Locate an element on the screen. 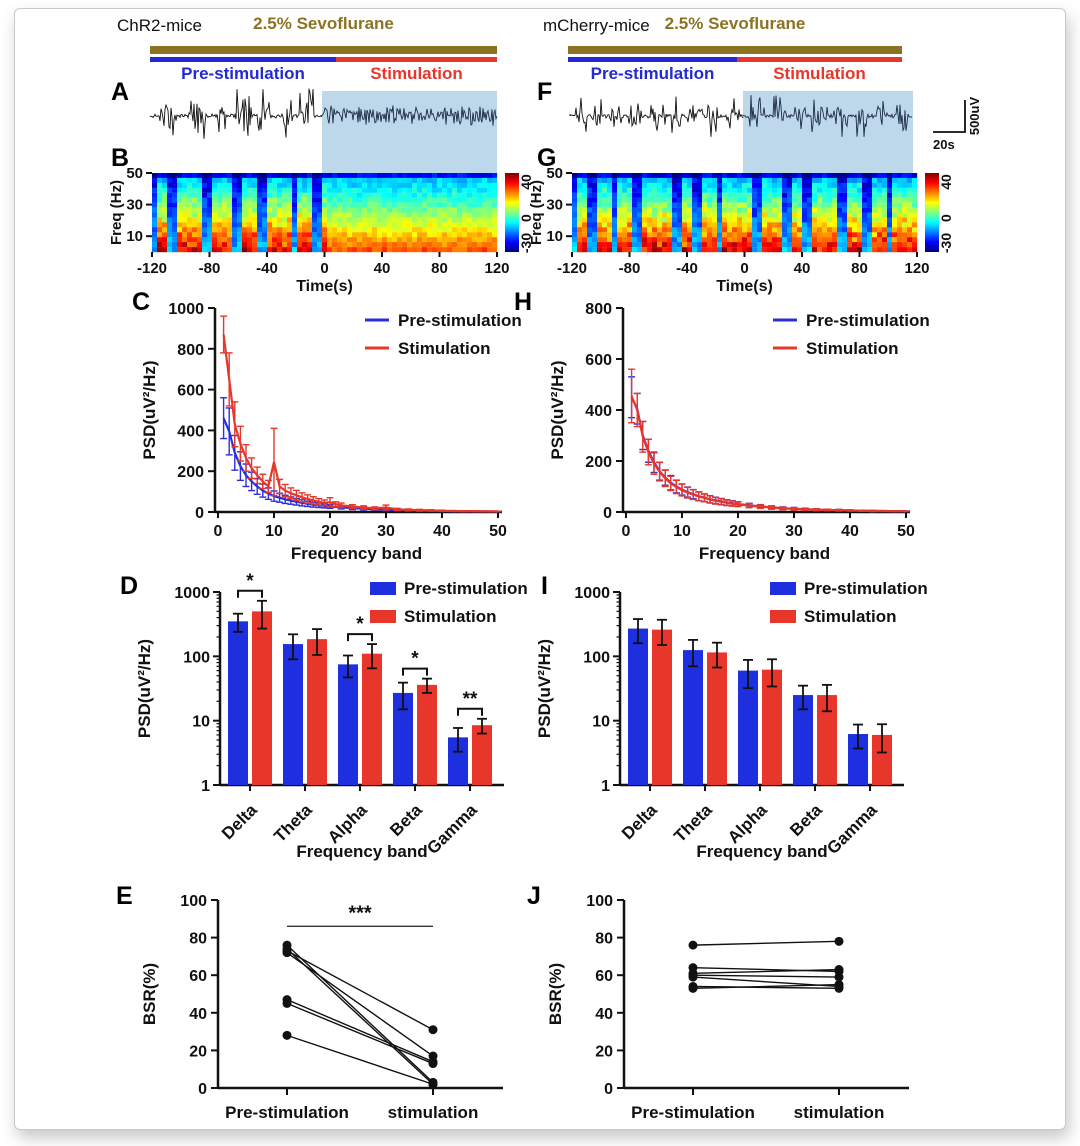 This screenshot has width=1080, height=1146. panel-letter-j: J is located at coordinates (534, 896).